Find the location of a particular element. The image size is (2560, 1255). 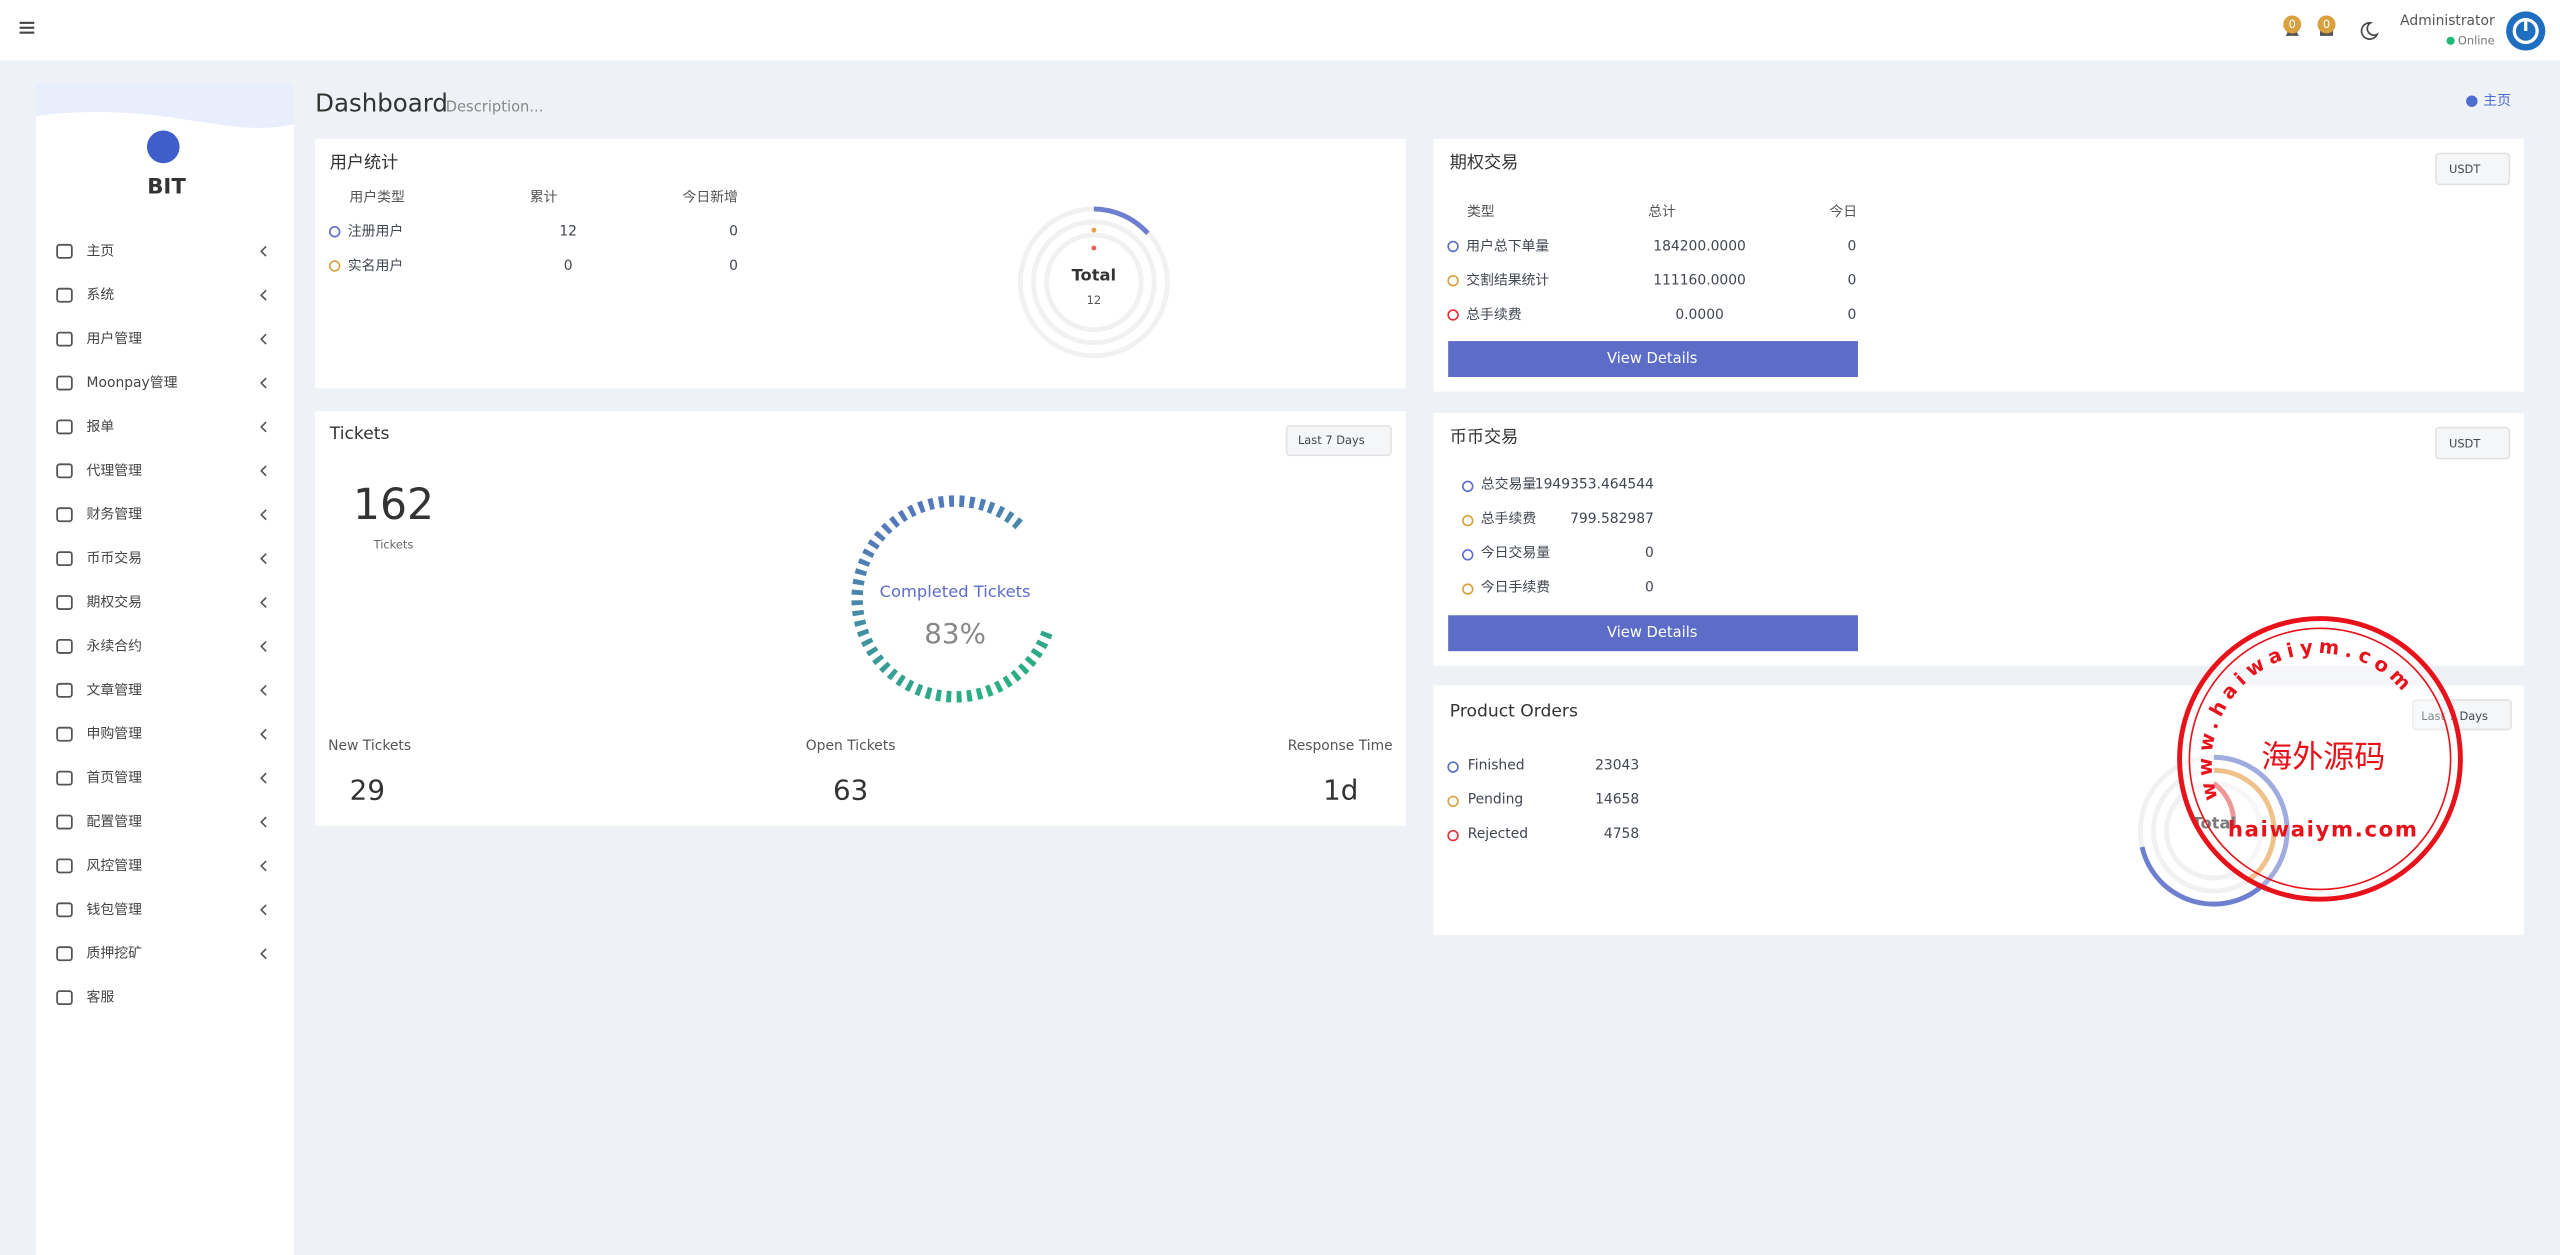

messages: 0 is located at coordinates (2326, 25).